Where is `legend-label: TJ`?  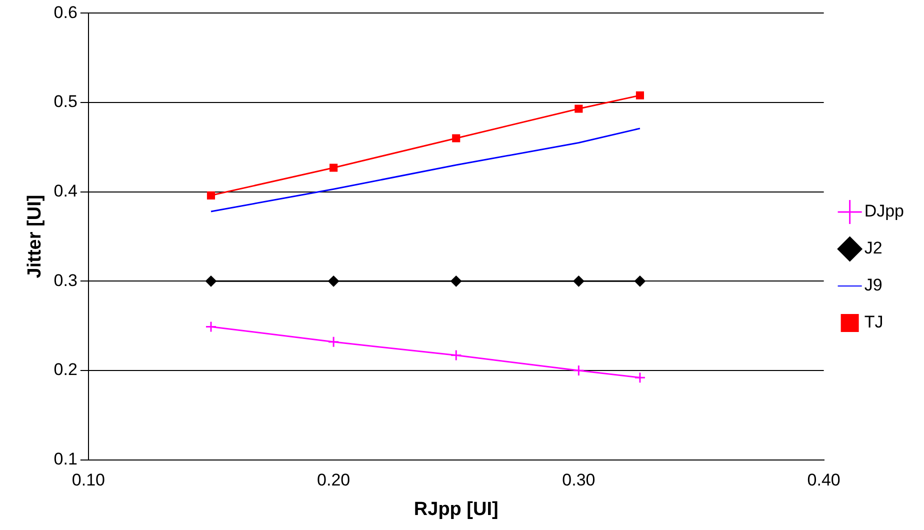
legend-label: TJ is located at coordinates (874, 322).